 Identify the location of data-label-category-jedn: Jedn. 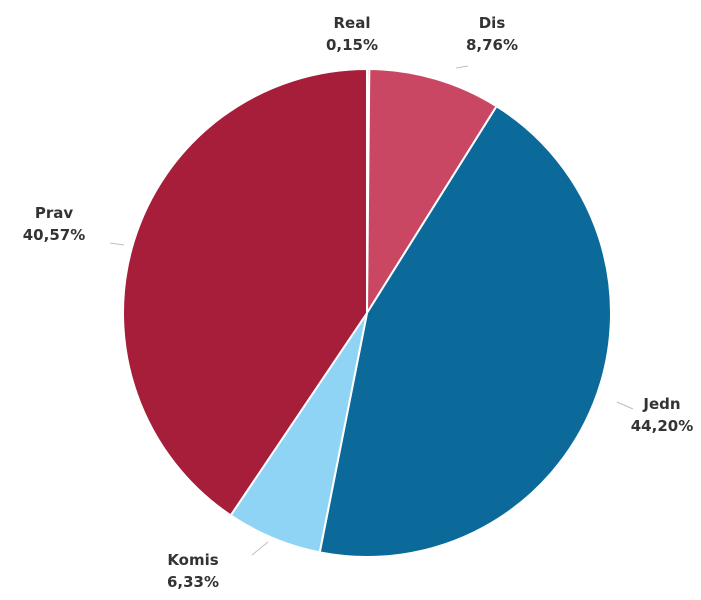
(661, 404).